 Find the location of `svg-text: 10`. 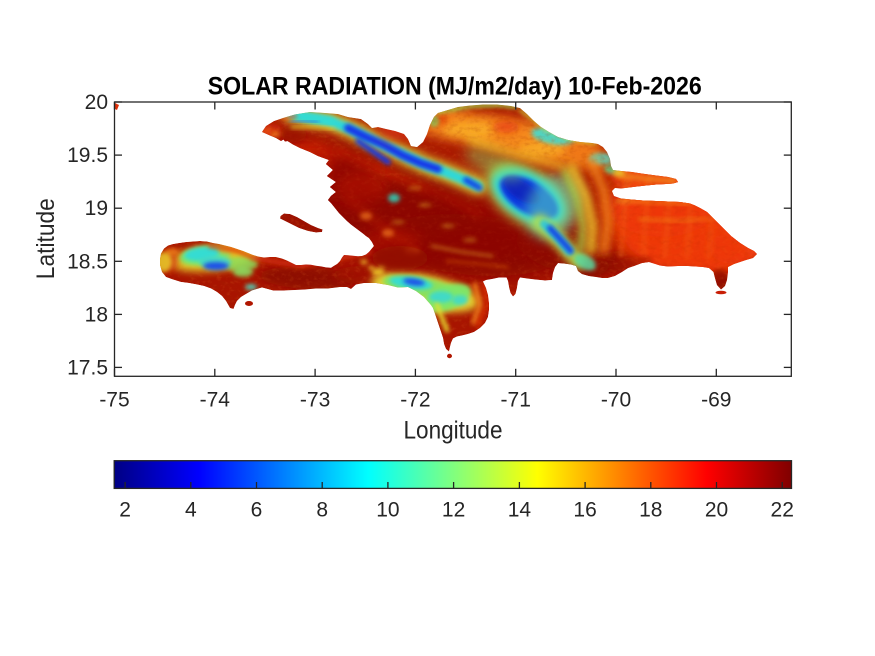

svg-text: 10 is located at coordinates (387, 509).